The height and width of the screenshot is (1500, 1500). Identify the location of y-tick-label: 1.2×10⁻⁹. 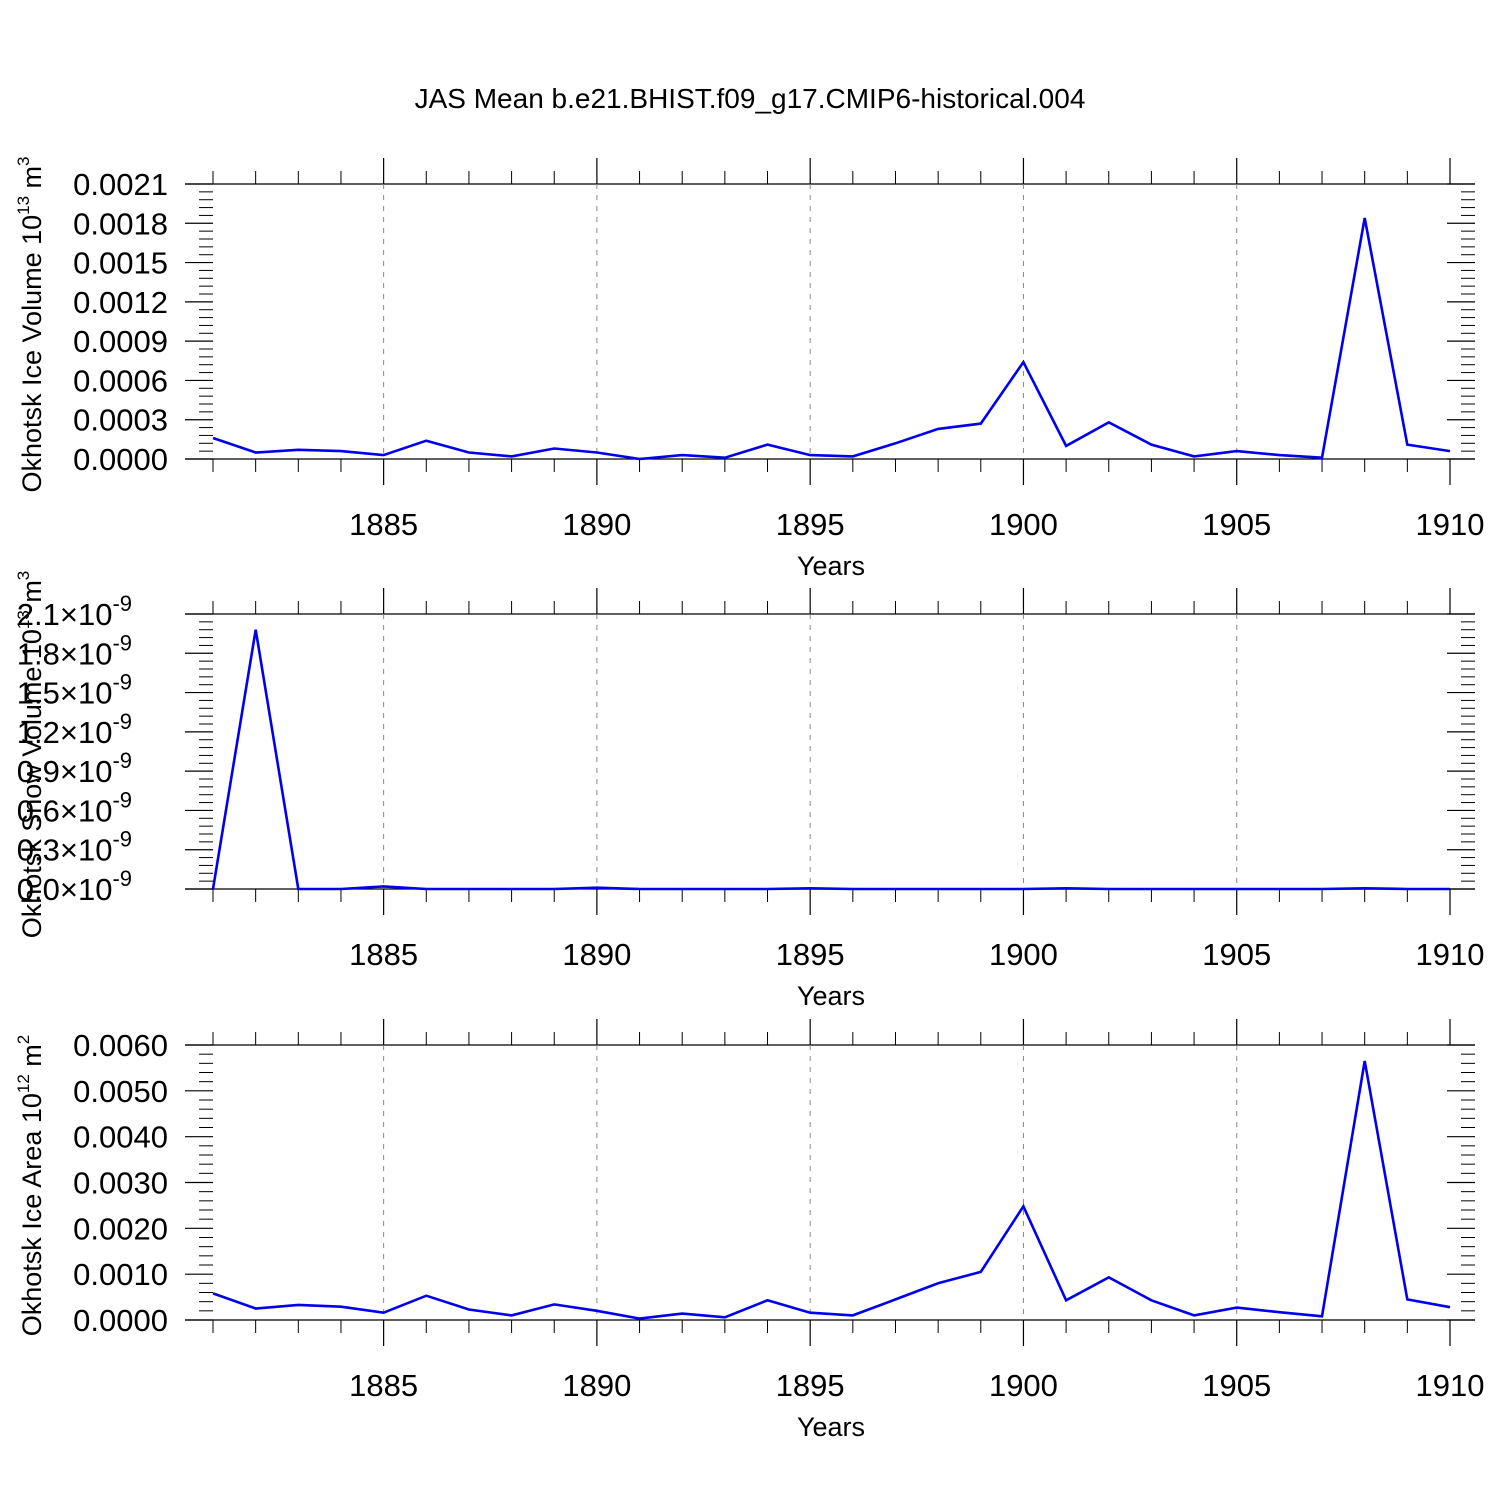
(74, 729).